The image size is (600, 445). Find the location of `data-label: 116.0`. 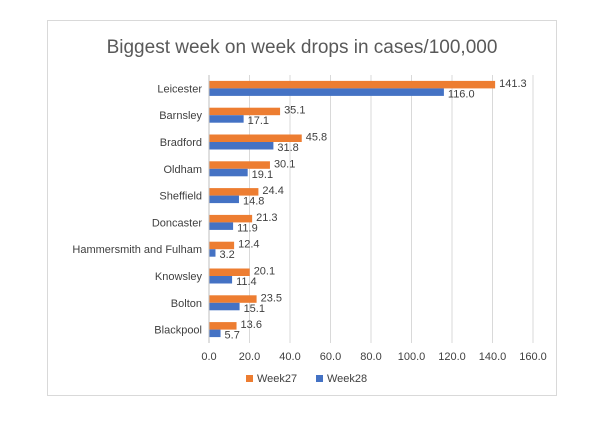

data-label: 116.0 is located at coordinates (461, 94).